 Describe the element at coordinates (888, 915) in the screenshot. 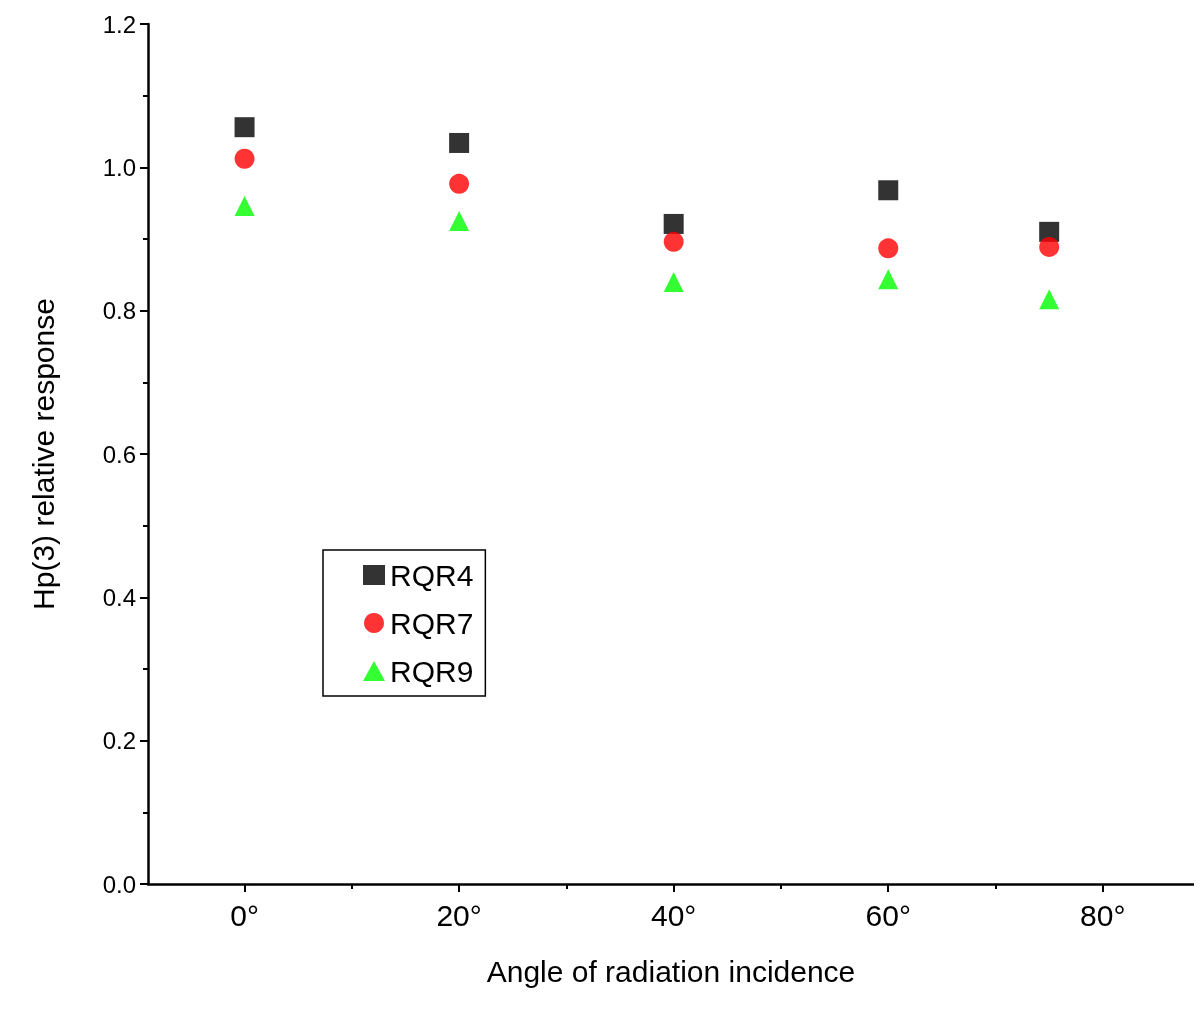

I see `x-tick-label: 60°` at that location.